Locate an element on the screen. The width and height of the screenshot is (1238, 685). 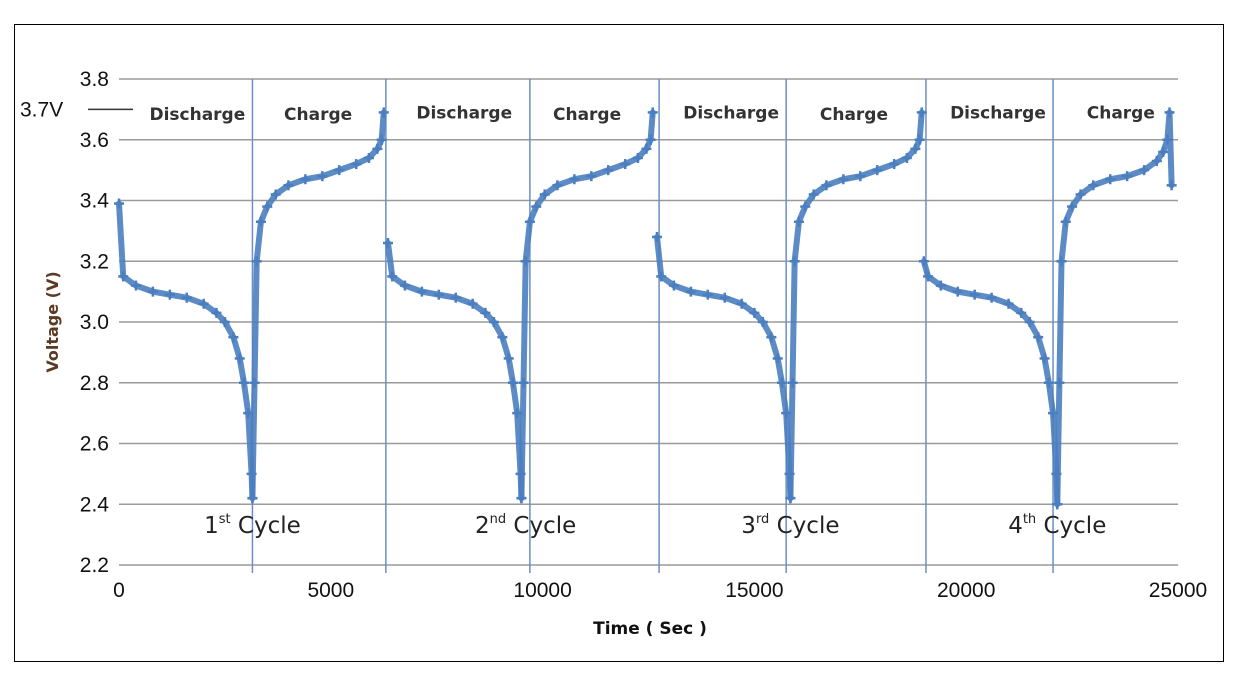
y-tick-labels: 2.2 2.4 2.6 2.8 3.0 3.2 3.4 3.6 3.8 is located at coordinates (95, 322).